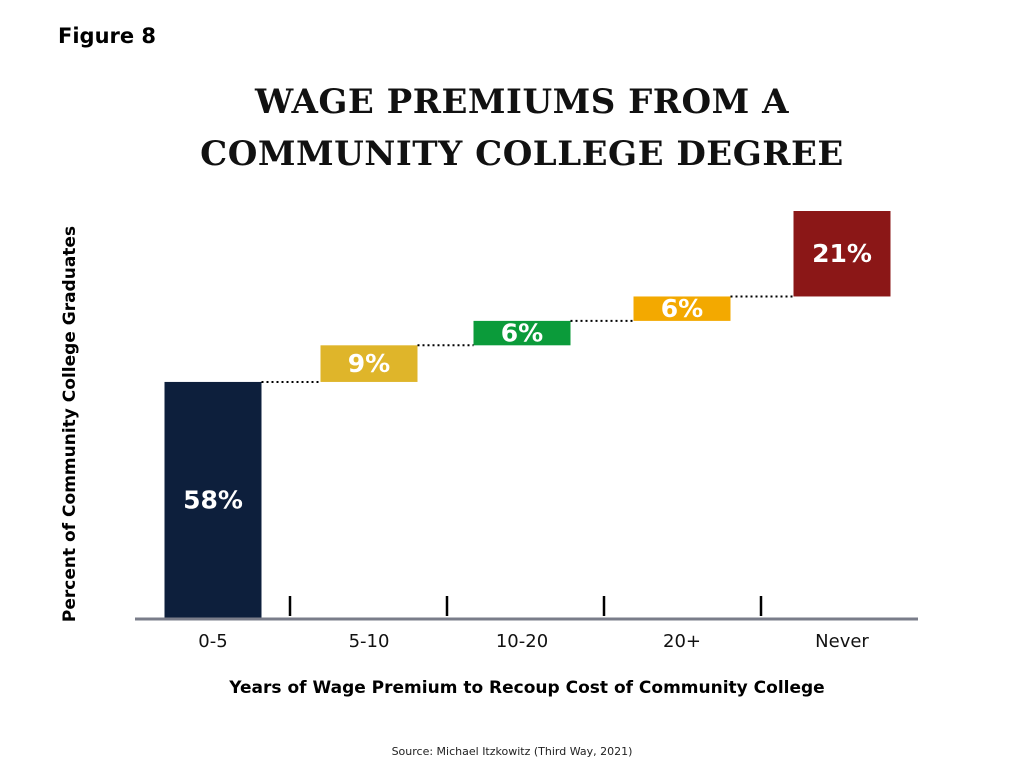  Describe the element at coordinates (525, 606) in the screenshot. I see `x-axis-ticks` at that location.